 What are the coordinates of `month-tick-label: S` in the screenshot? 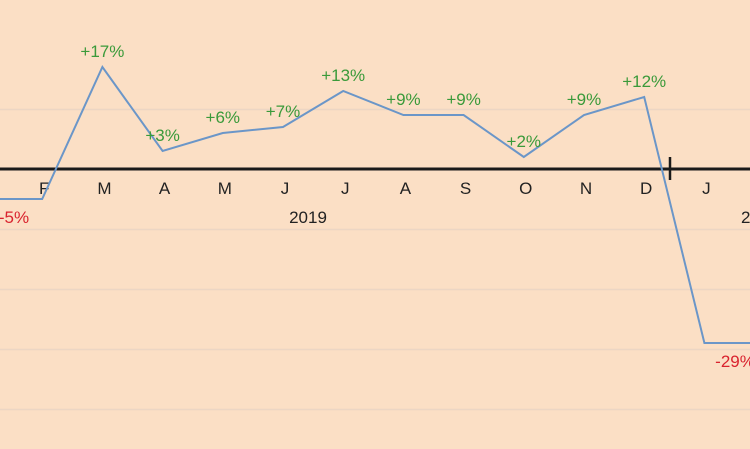 It's located at (465, 188).